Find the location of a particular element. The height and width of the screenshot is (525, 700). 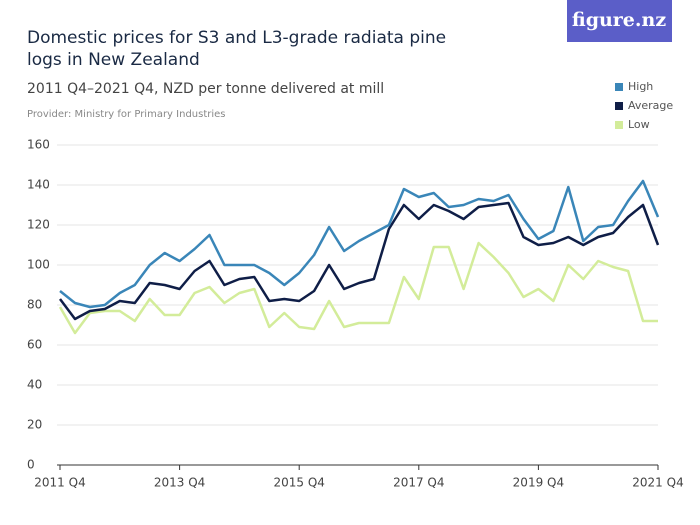

legend-label: High is located at coordinates (640, 86).